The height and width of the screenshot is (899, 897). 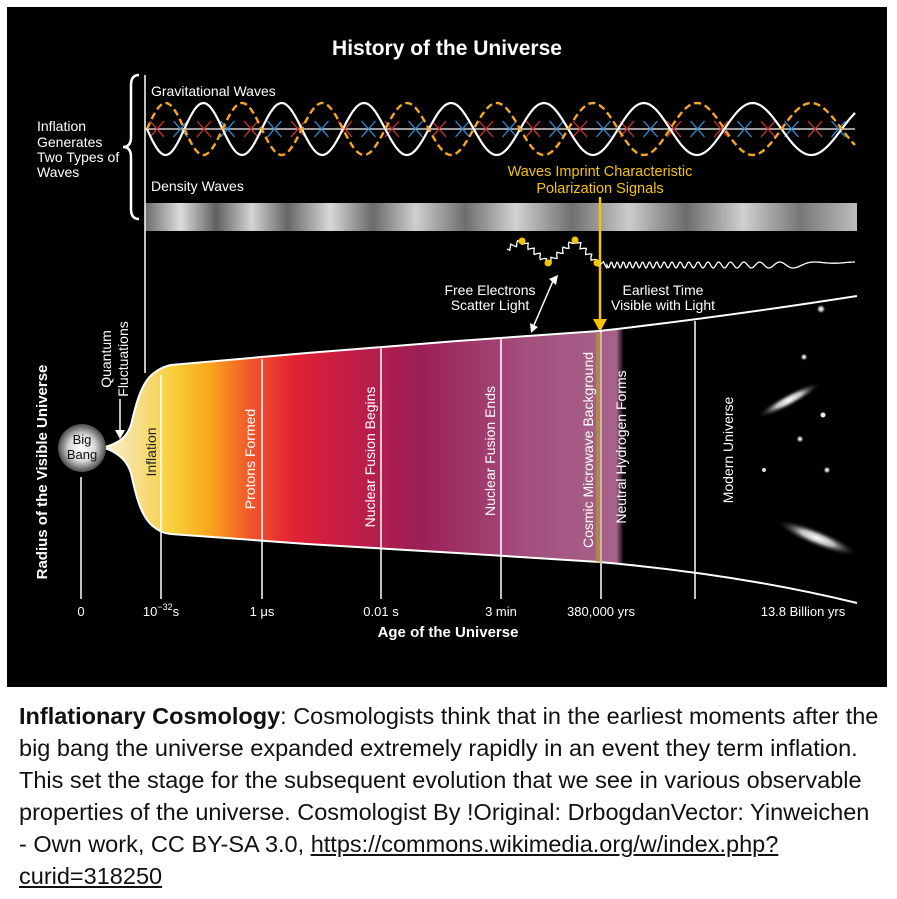 I want to click on density-waves-band, so click(x=501, y=217).